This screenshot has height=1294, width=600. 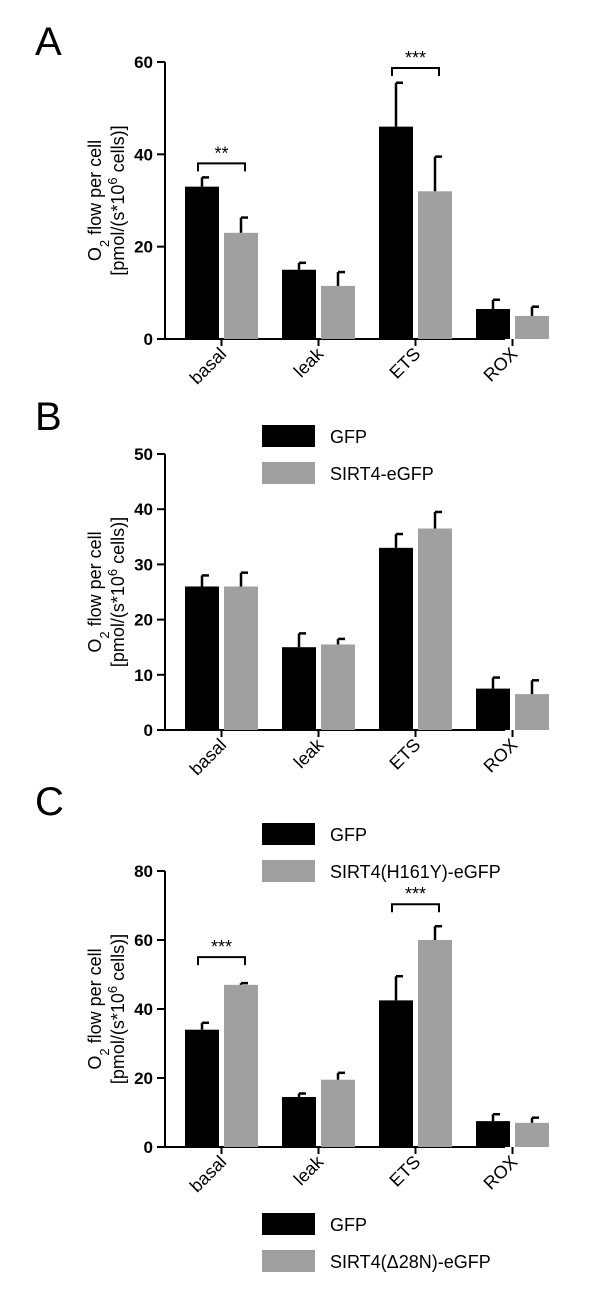 I want to click on y-tick-label: 30, so click(x=143, y=564).